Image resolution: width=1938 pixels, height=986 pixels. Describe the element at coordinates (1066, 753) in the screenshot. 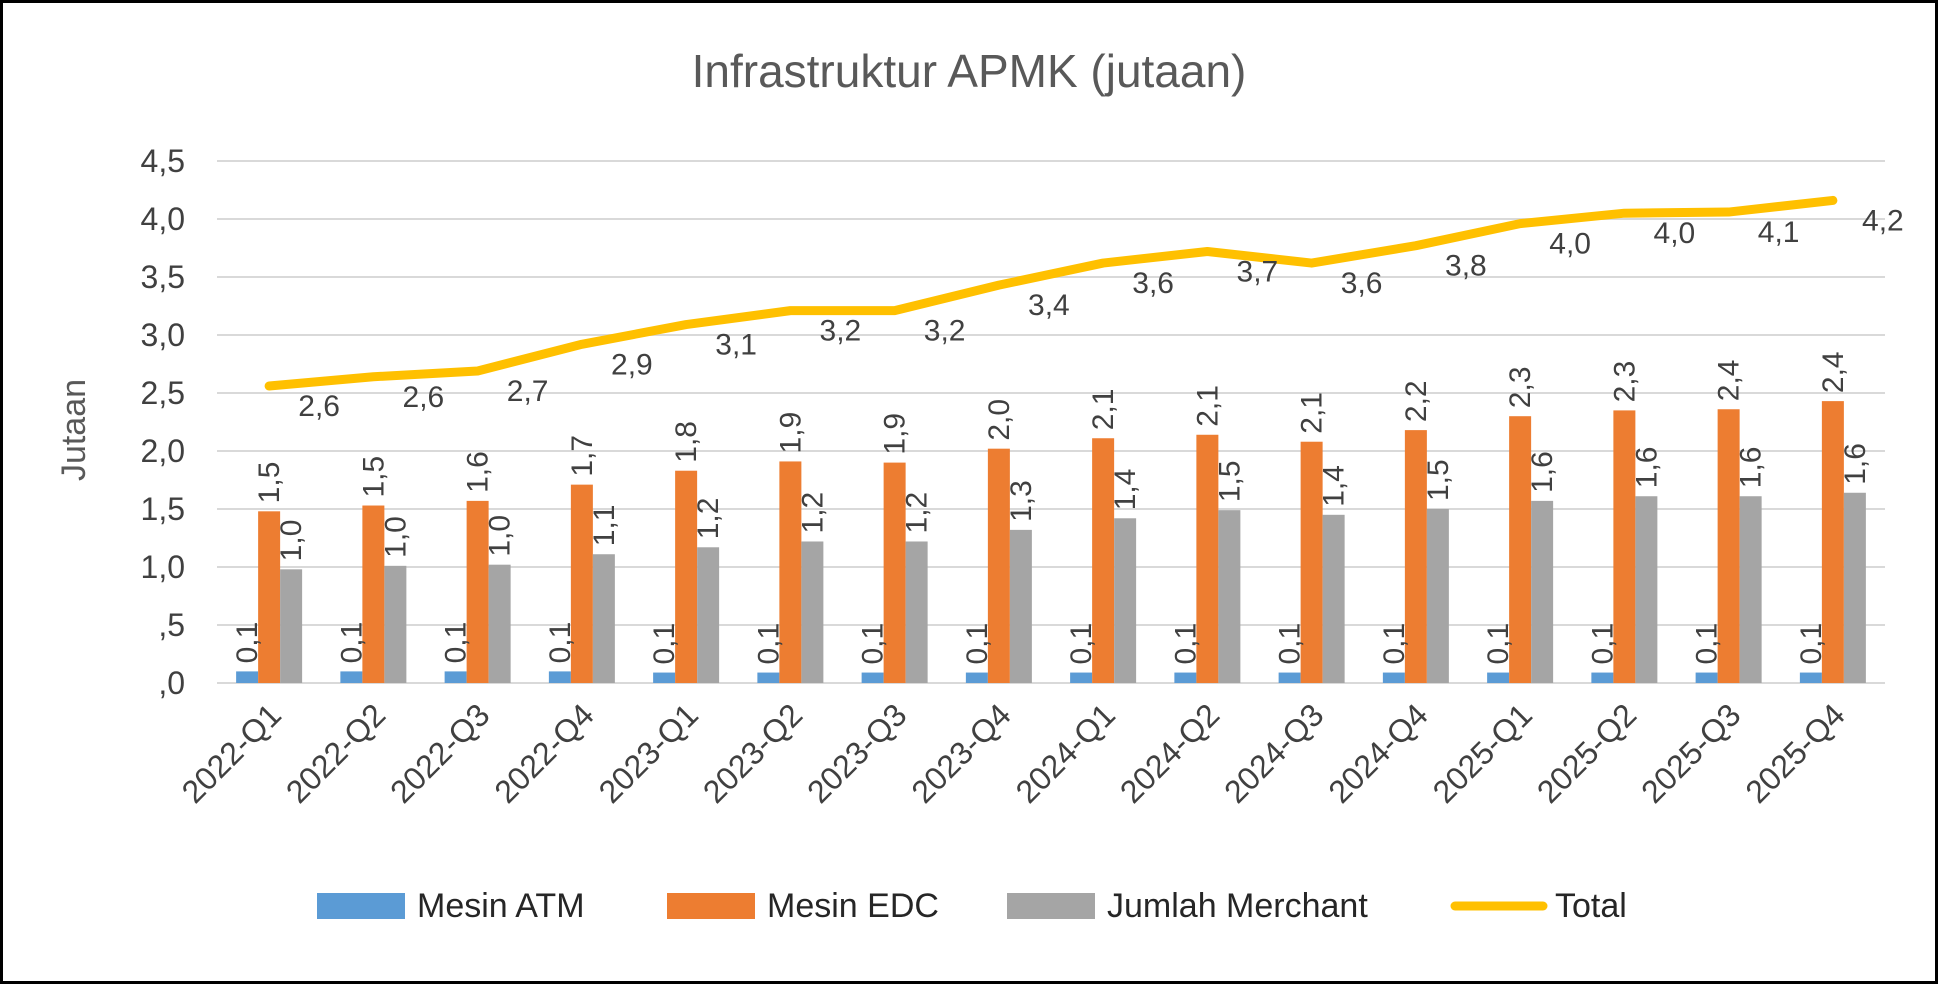

I see `x-tick-label: 2024-Q1` at that location.